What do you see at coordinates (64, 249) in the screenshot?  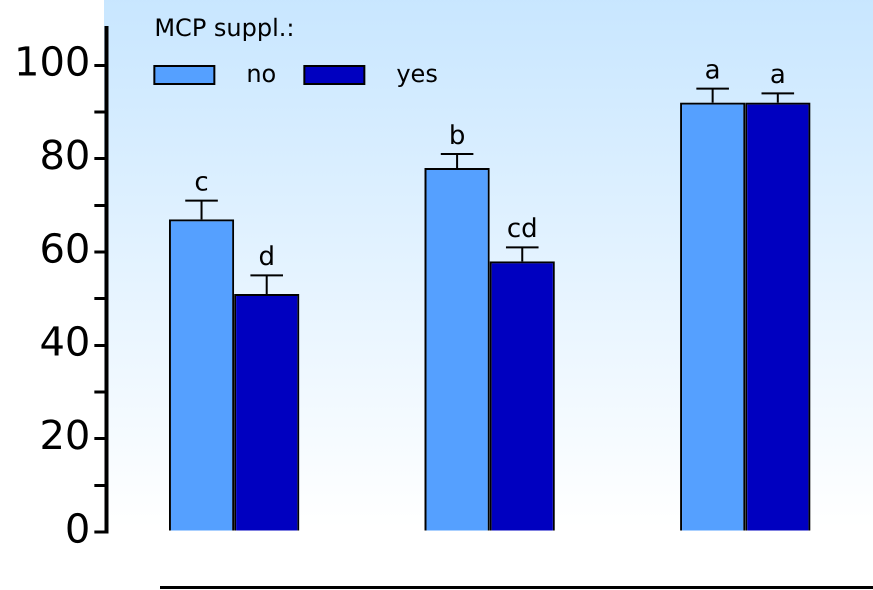 I see `y-tick-label: 60` at bounding box center [64, 249].